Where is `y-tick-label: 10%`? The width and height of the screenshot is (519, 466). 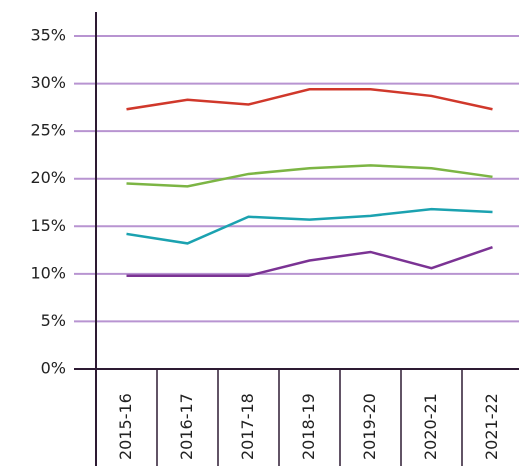
y-tick-label: 10% is located at coordinates (48, 272).